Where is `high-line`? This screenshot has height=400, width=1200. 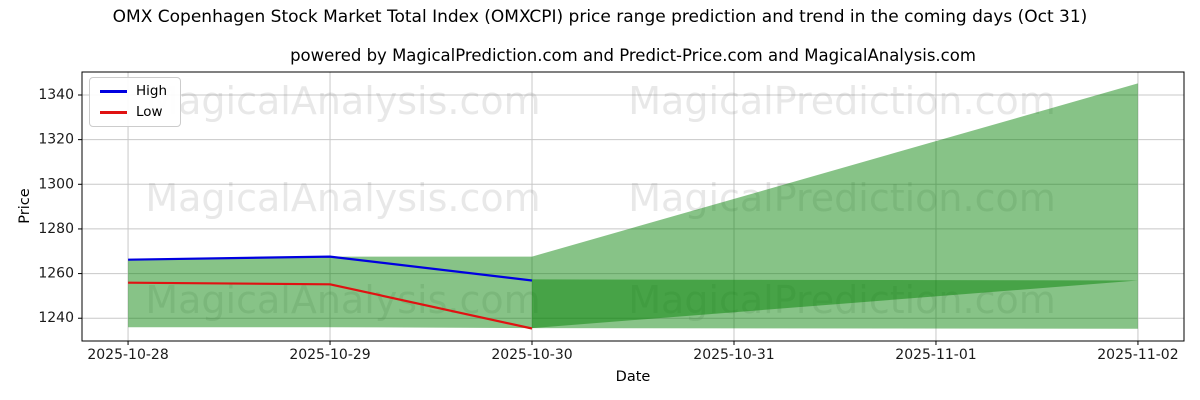
high-line is located at coordinates (330, 268).